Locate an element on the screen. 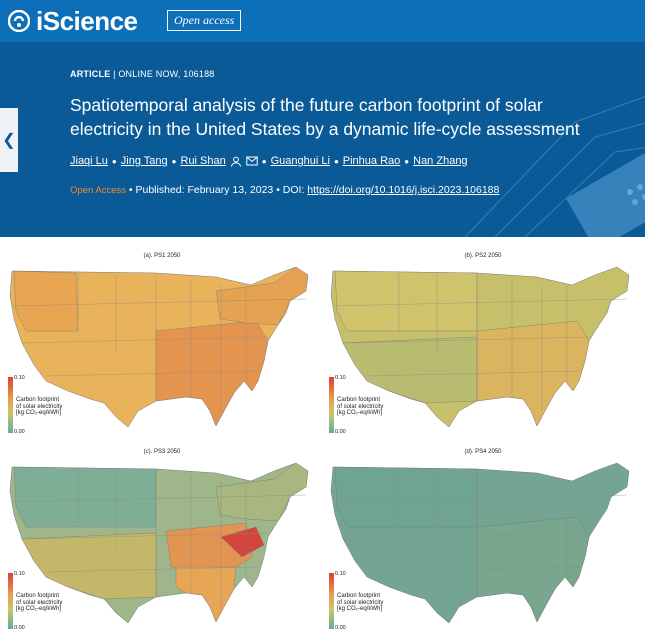 The image size is (645, 640). journal-name: iScience is located at coordinates (87, 20).